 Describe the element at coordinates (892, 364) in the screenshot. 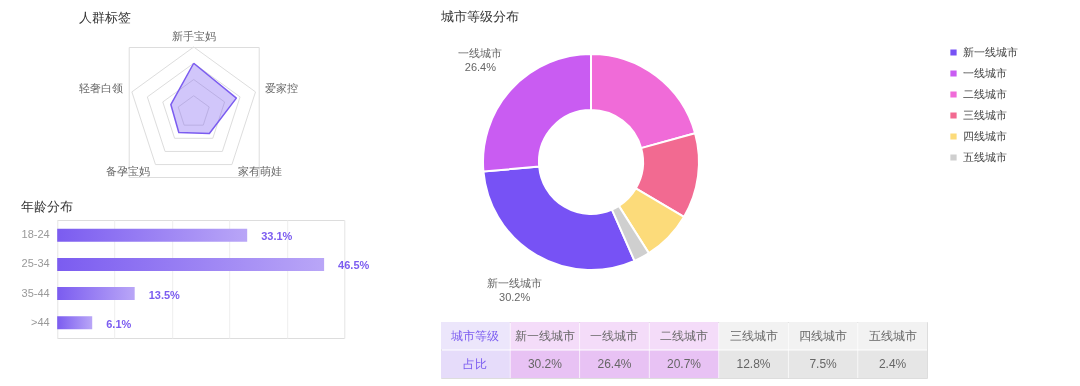

I see `text: 2.4%` at that location.